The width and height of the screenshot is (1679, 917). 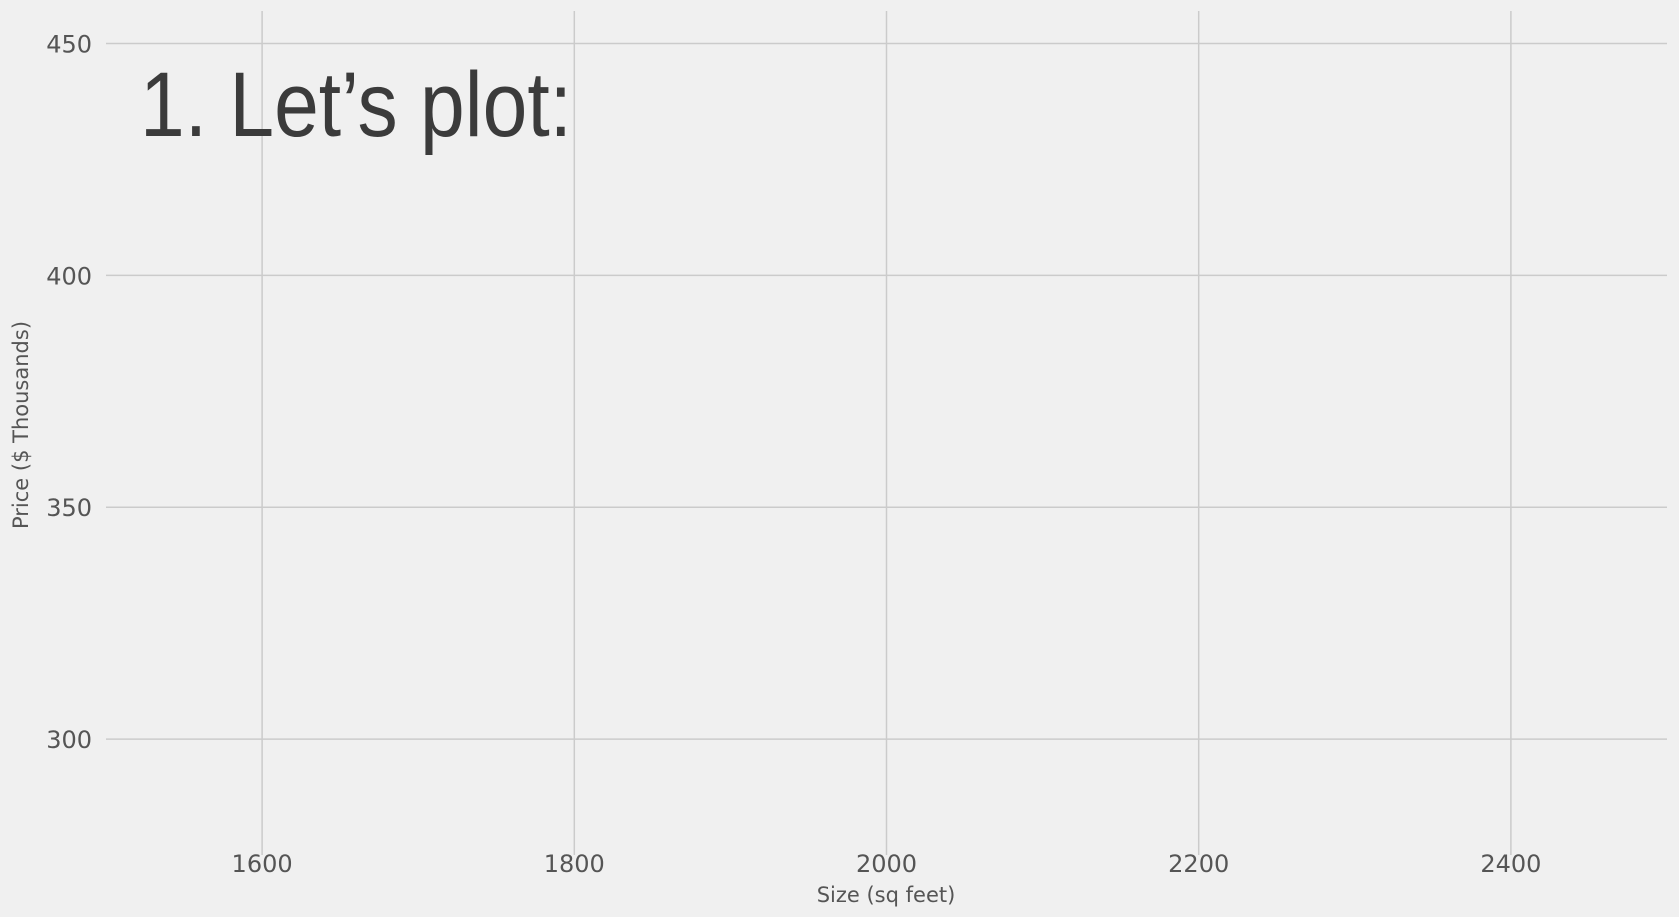 What do you see at coordinates (69, 276) in the screenshot?
I see `y-tick-label-400: 400` at bounding box center [69, 276].